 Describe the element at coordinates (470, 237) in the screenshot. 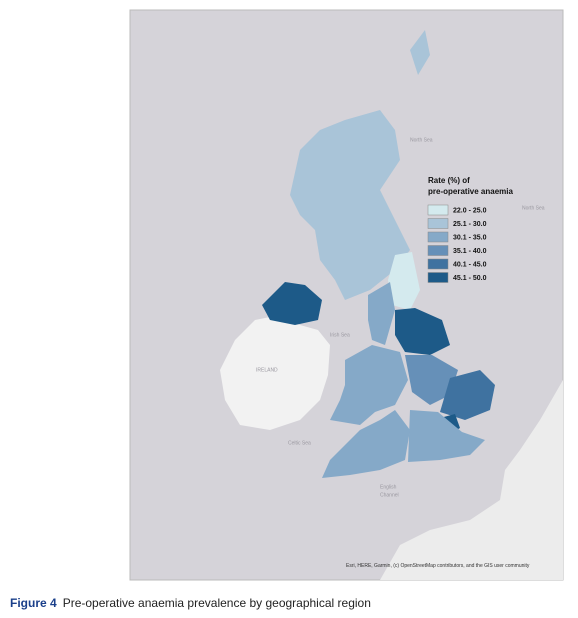

I see `legend-label: 30.1 - 35.0` at that location.